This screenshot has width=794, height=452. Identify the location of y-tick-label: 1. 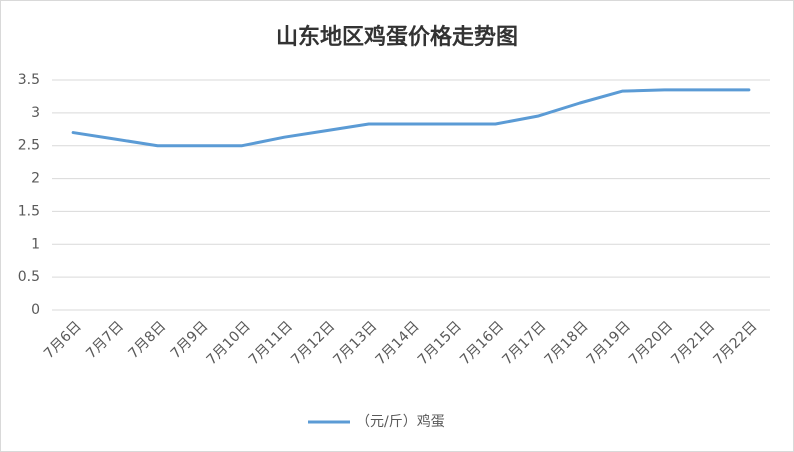
(35, 244).